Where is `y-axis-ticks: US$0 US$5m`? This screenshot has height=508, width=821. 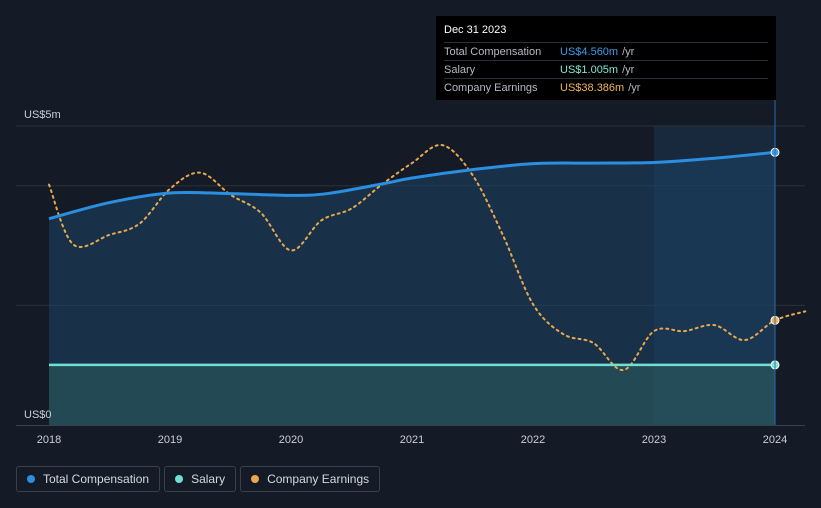 y-axis-ticks: US$0 US$5m is located at coordinates (42, 265).